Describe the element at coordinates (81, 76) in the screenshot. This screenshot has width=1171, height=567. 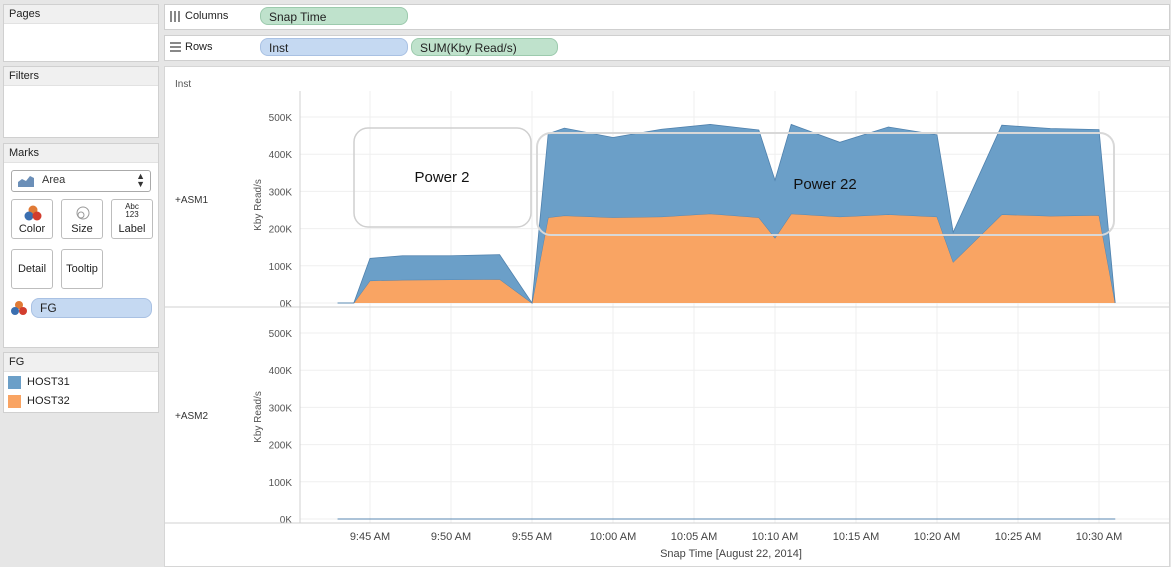
I see `filters-title: Filters` at that location.